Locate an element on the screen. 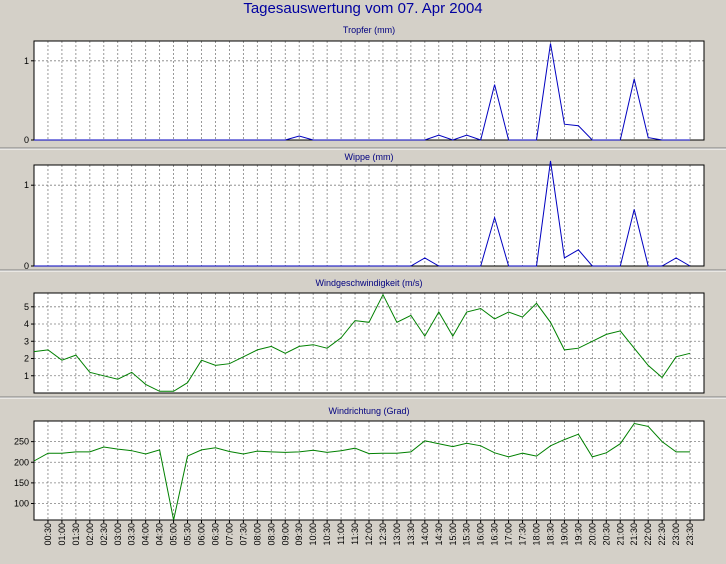  panel-title: Tropfer (mm) is located at coordinates (369, 30).